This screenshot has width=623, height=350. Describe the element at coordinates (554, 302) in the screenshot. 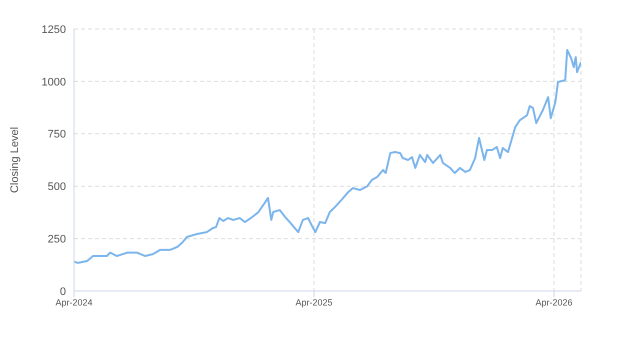

I see `x-tick-label: Apr-2026` at that location.